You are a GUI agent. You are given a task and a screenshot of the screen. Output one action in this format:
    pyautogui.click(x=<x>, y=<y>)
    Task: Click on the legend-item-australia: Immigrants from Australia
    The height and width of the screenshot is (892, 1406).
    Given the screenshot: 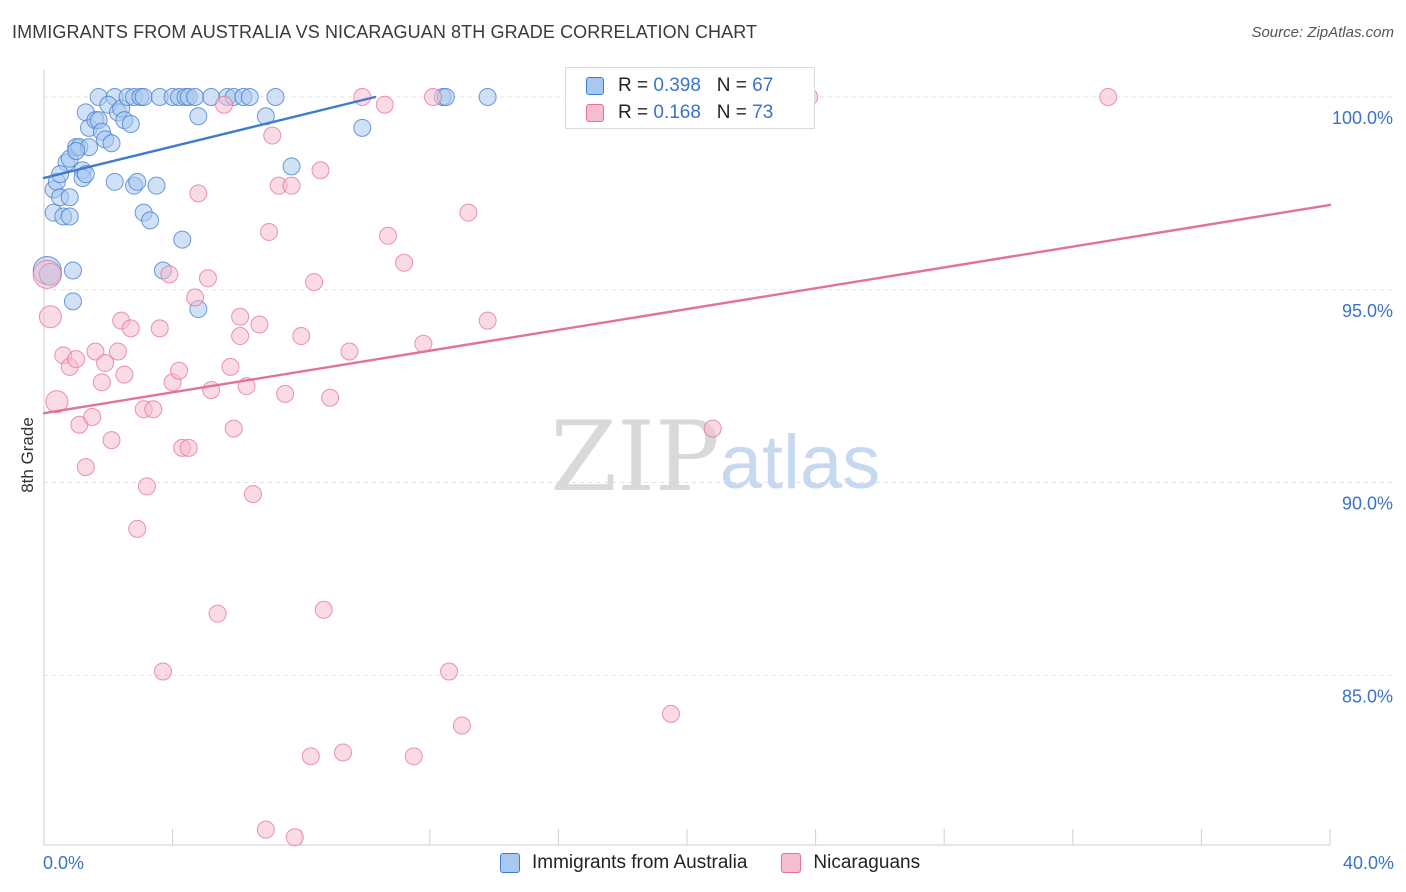 What is the action you would take?
    pyautogui.click(x=623, y=863)
    